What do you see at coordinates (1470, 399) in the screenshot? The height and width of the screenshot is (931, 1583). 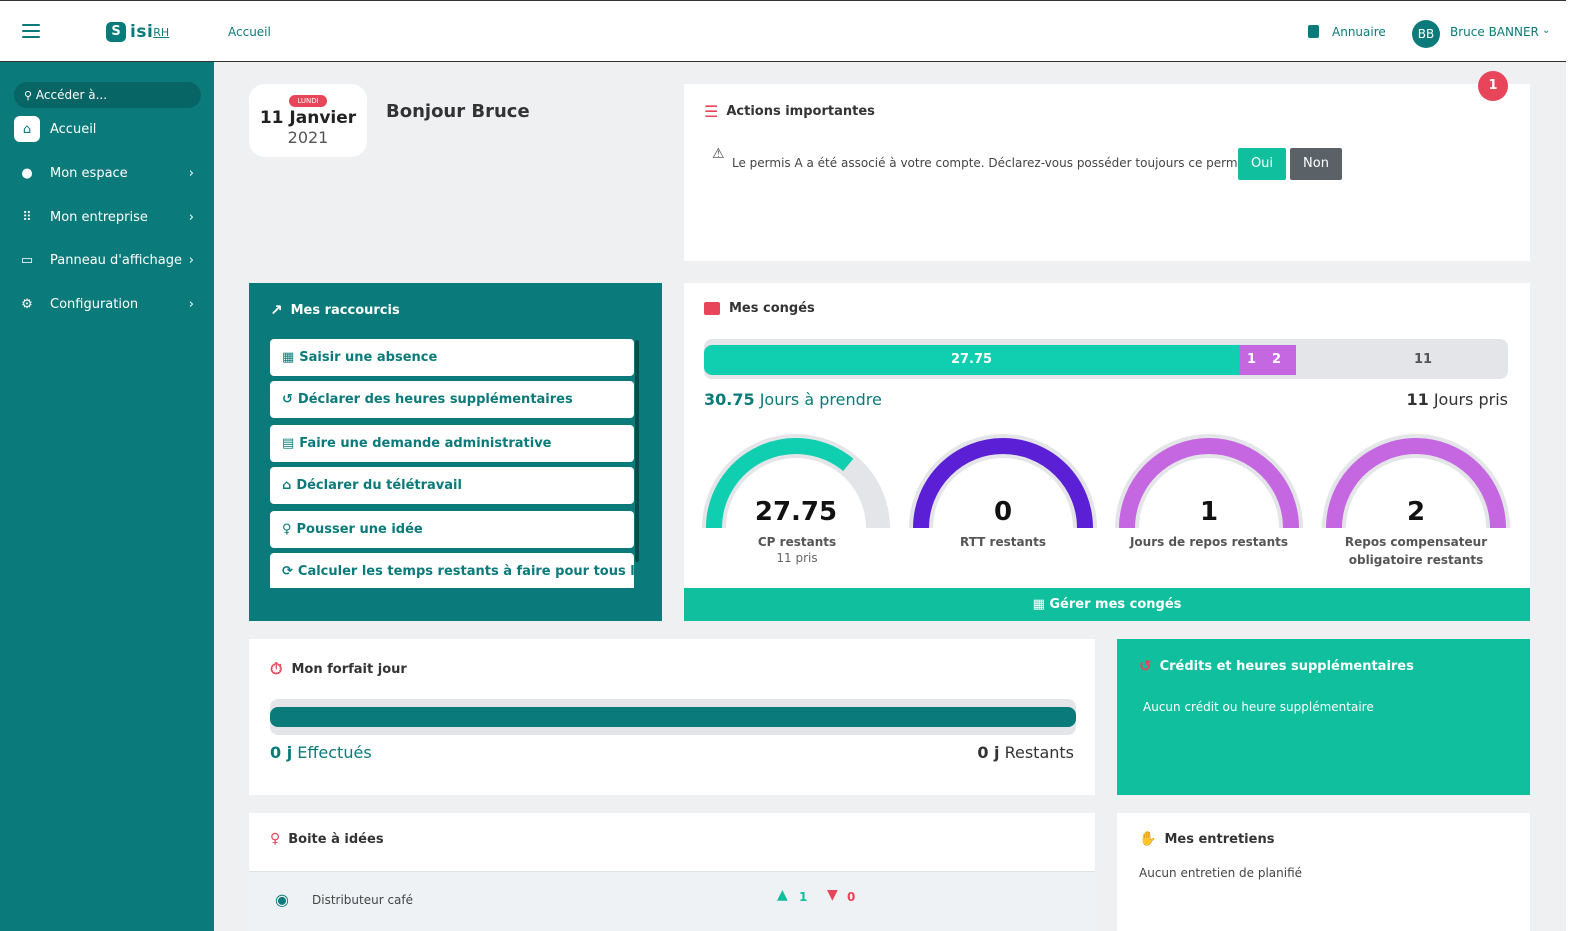 I see `leave-taken-label: Jours pris` at bounding box center [1470, 399].